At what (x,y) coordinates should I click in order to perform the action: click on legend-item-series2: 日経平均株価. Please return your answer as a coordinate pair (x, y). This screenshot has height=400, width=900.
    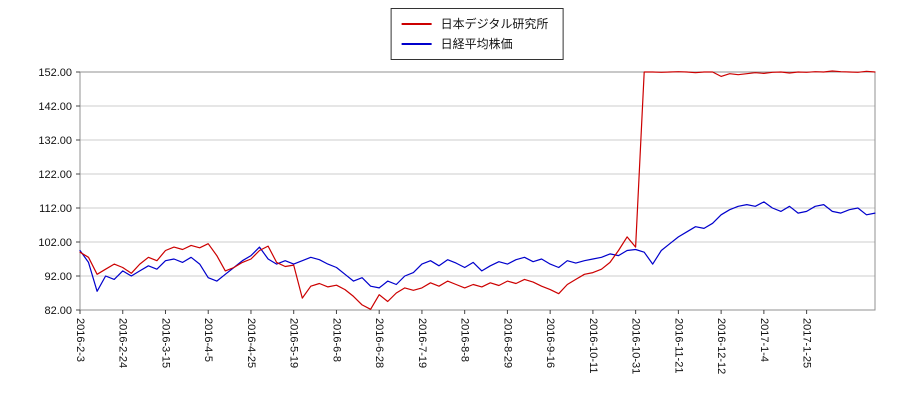
    Looking at the image, I should click on (475, 44).